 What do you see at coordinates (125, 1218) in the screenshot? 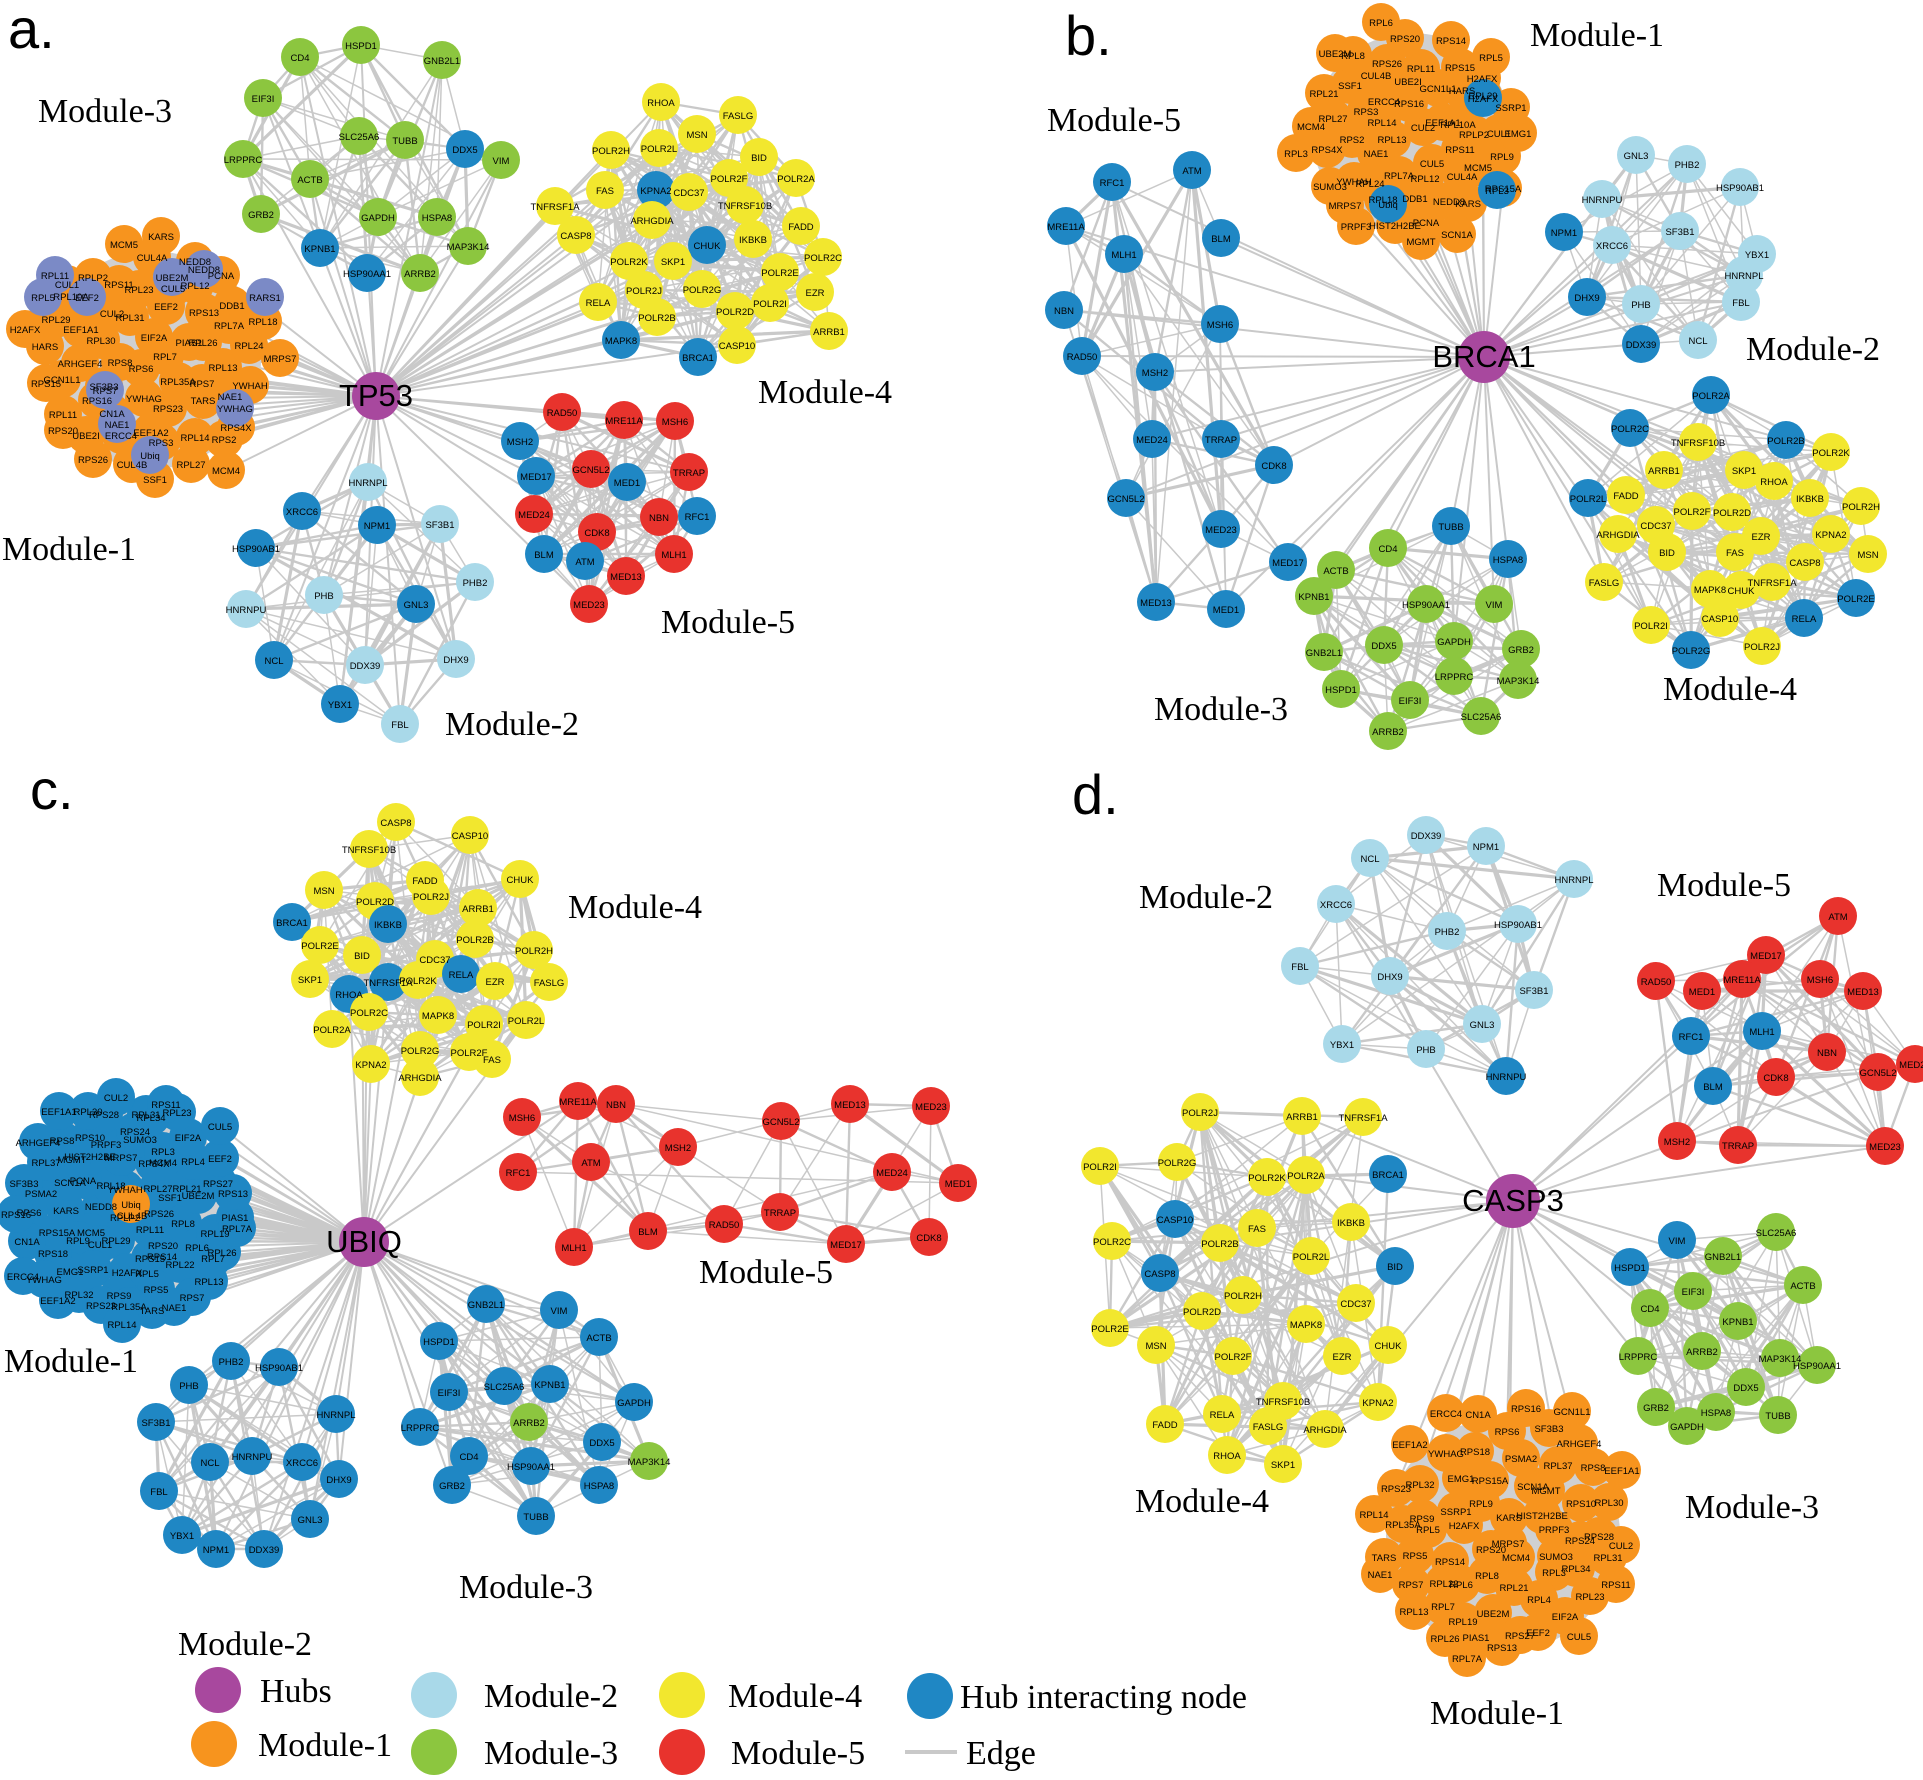
I see `svg-text: RPLP2` at bounding box center [125, 1218].